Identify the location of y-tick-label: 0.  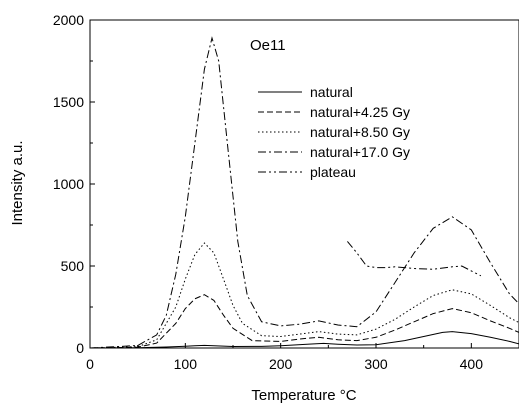
(80, 348).